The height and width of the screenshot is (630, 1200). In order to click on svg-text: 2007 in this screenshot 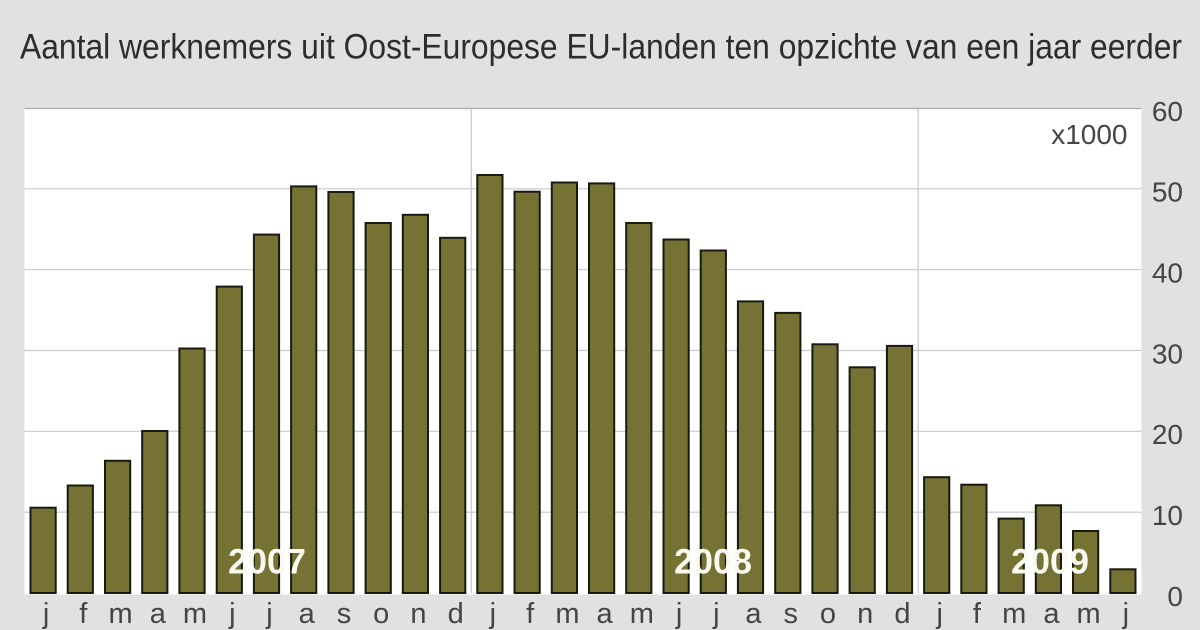, I will do `click(267, 562)`.